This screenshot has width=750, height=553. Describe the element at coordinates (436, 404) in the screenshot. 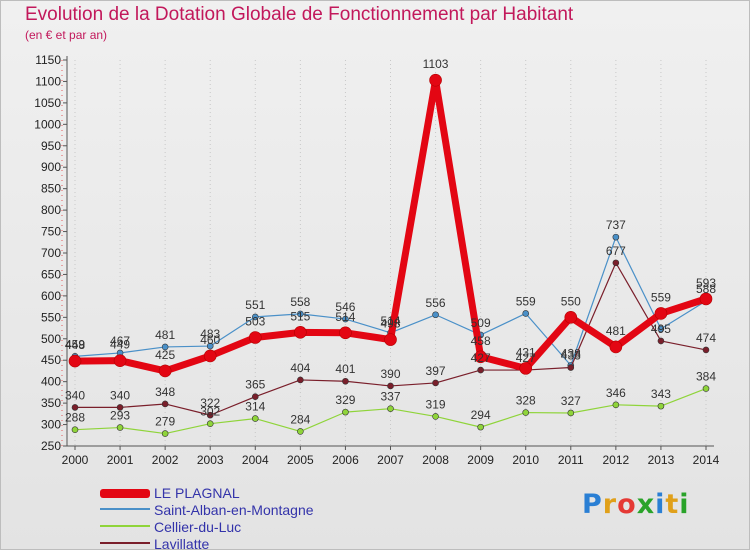

I see `data-label: 319` at that location.